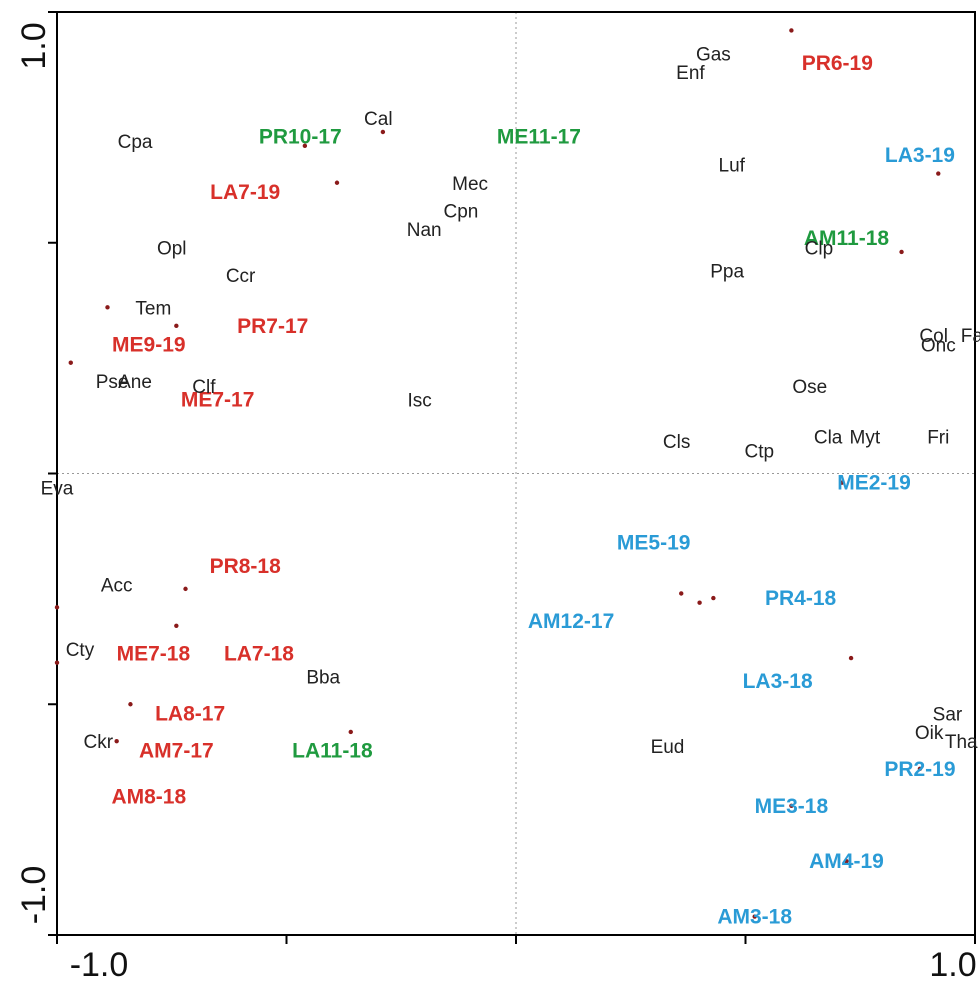  I want to click on sample-label-pr2-19: PR2-19, so click(919, 769).